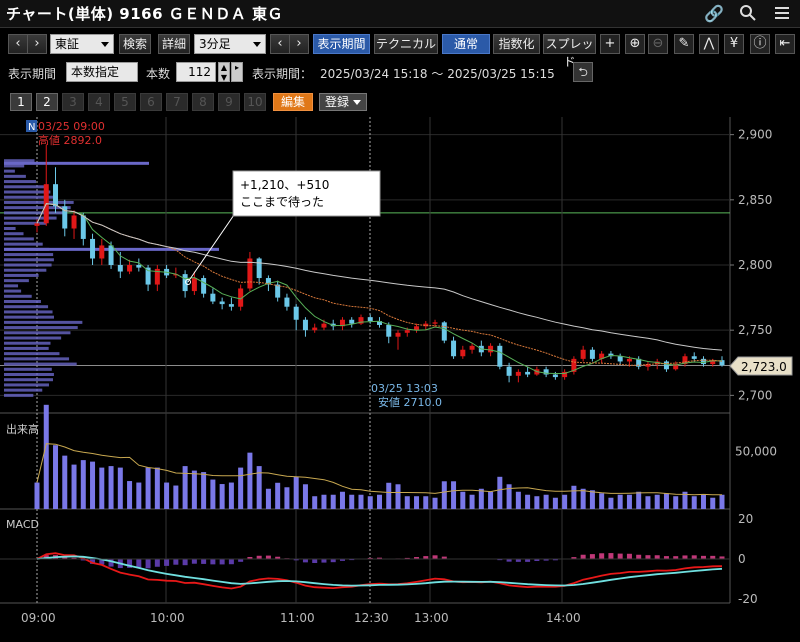 This screenshot has height=642, width=800. I want to click on link-icon: 🔗, so click(714, 13).